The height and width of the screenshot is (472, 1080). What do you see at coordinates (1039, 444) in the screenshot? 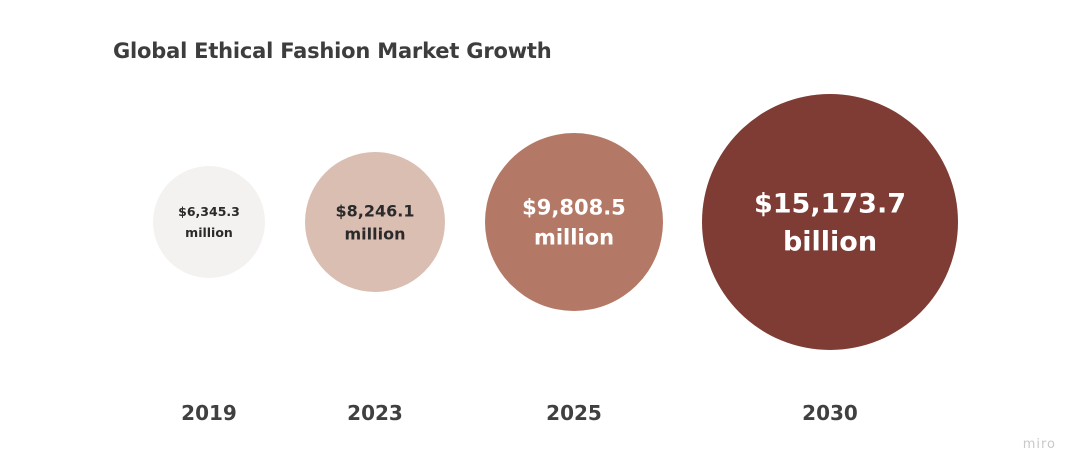
I see `miro-watermark: miro` at bounding box center [1039, 444].